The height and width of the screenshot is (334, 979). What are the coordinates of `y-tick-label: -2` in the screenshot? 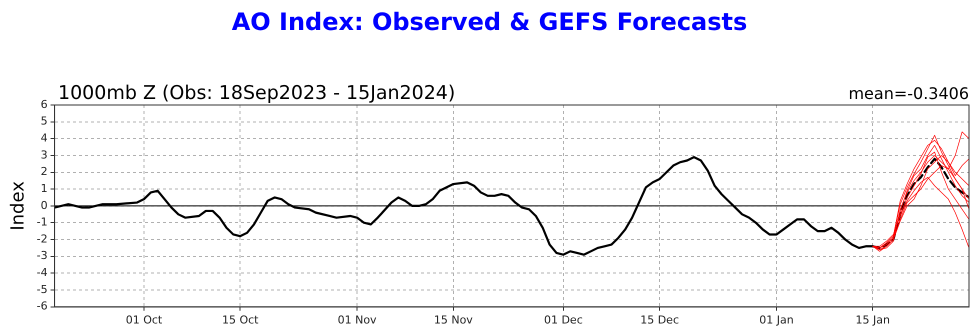 It's located at (42, 239).